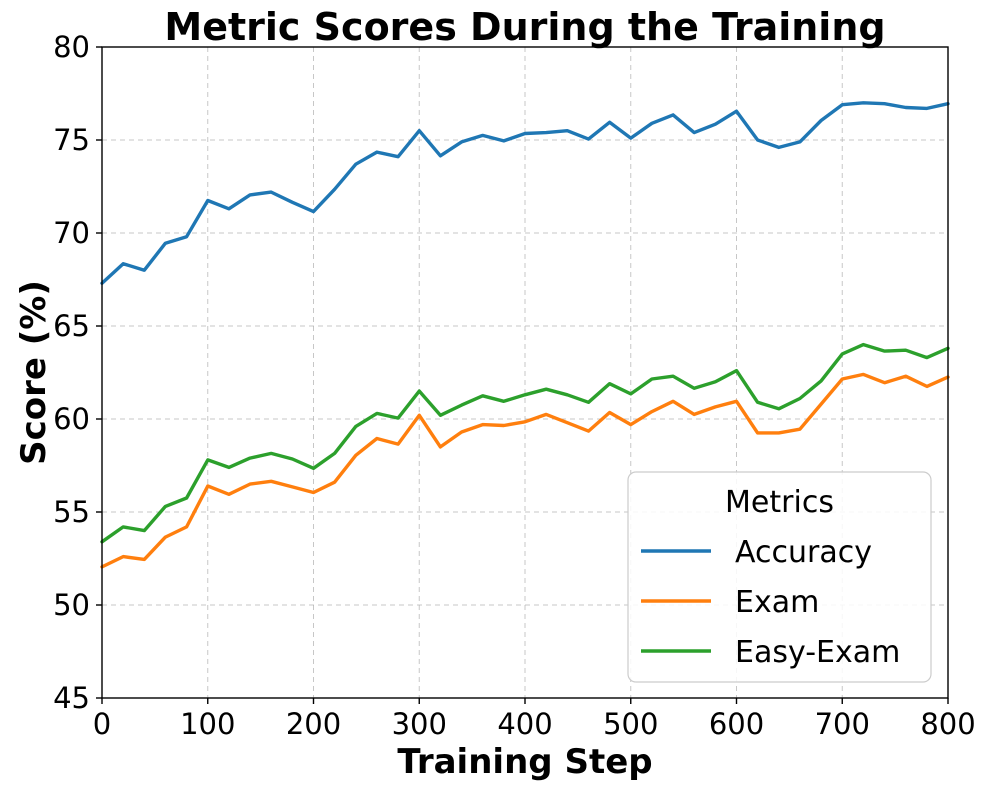 This screenshot has height=789, width=989. I want to click on legend-label-exam: Exam, so click(777, 602).